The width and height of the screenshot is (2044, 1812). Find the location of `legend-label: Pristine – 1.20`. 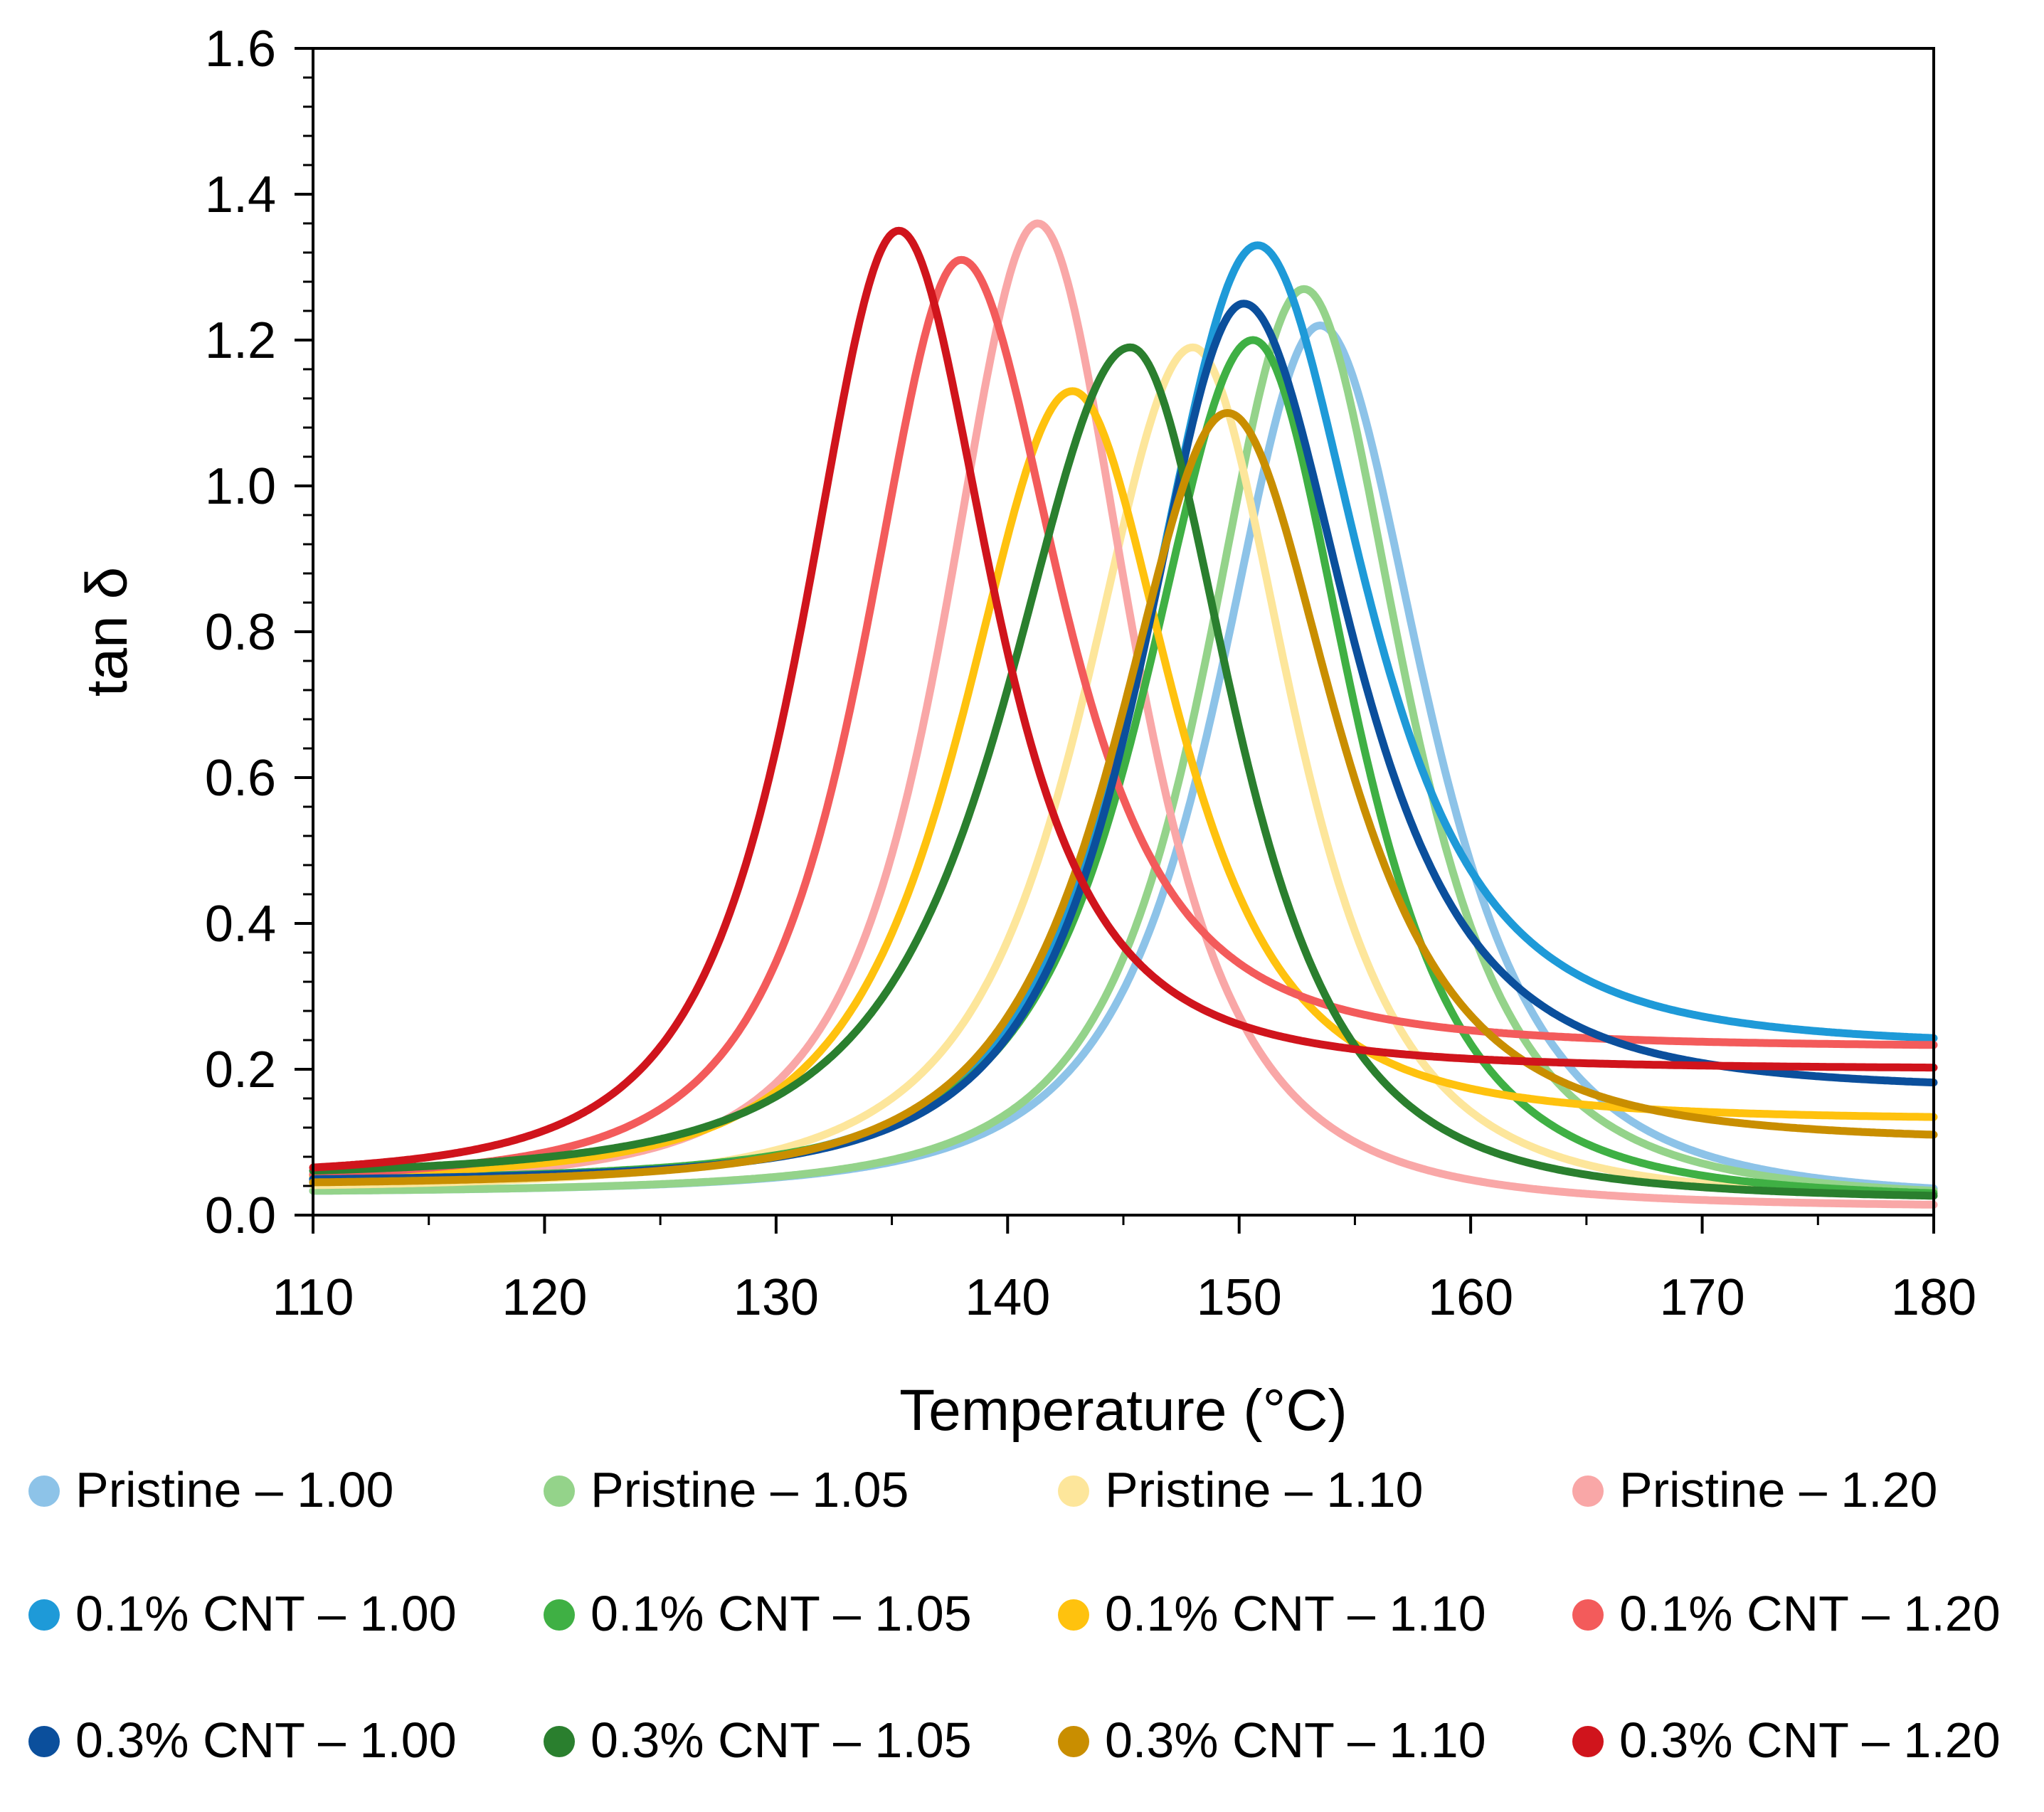

legend-label: Pristine – 1.20 is located at coordinates (1778, 1489).